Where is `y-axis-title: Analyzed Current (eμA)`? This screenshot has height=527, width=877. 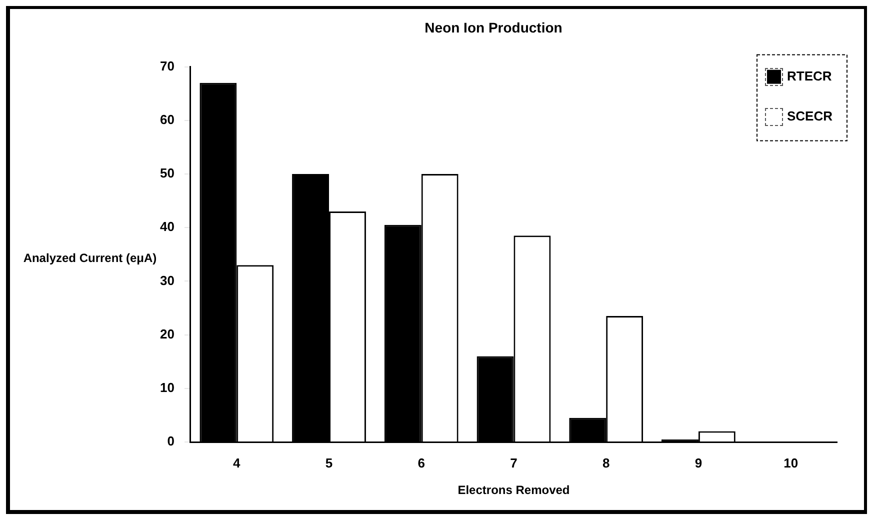 y-axis-title: Analyzed Current (eμA) is located at coordinates (90, 258).